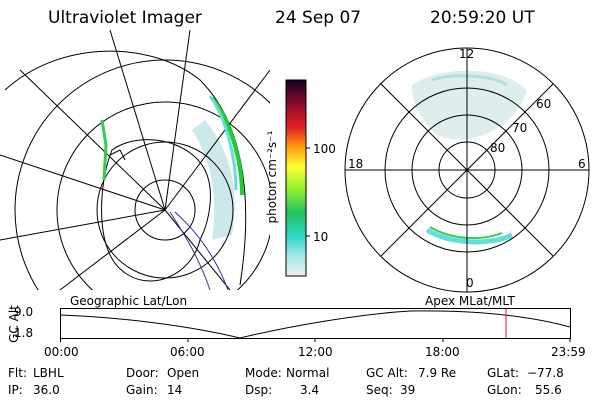 This screenshot has width=600, height=400. What do you see at coordinates (165, 210) in the screenshot?
I see `latitude-circle` at bounding box center [165, 210].